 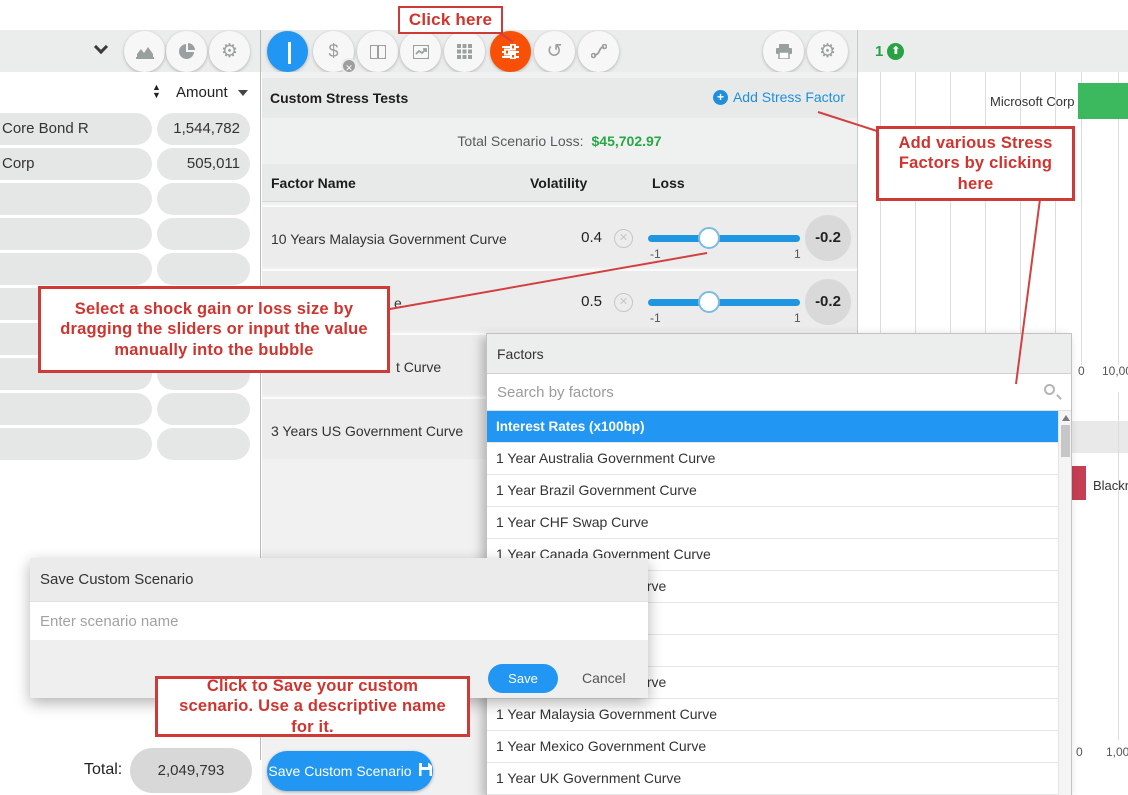 What do you see at coordinates (520, 141) in the screenshot?
I see `loss-label: Total Scenario Loss:` at bounding box center [520, 141].